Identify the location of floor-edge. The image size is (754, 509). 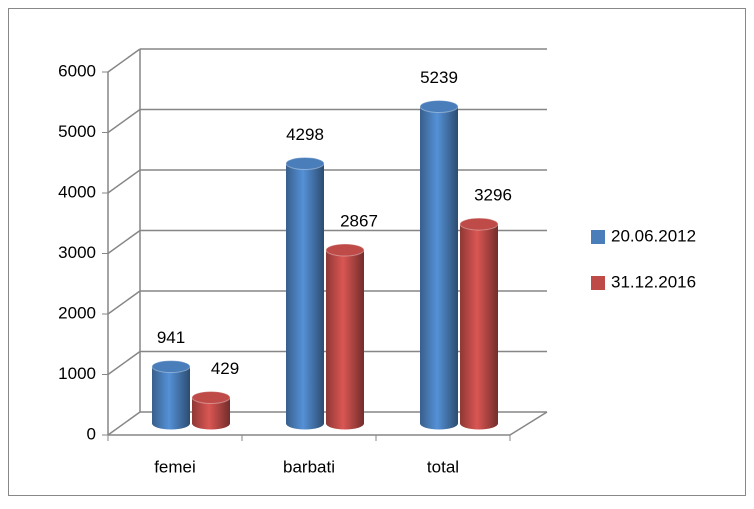
(528, 423).